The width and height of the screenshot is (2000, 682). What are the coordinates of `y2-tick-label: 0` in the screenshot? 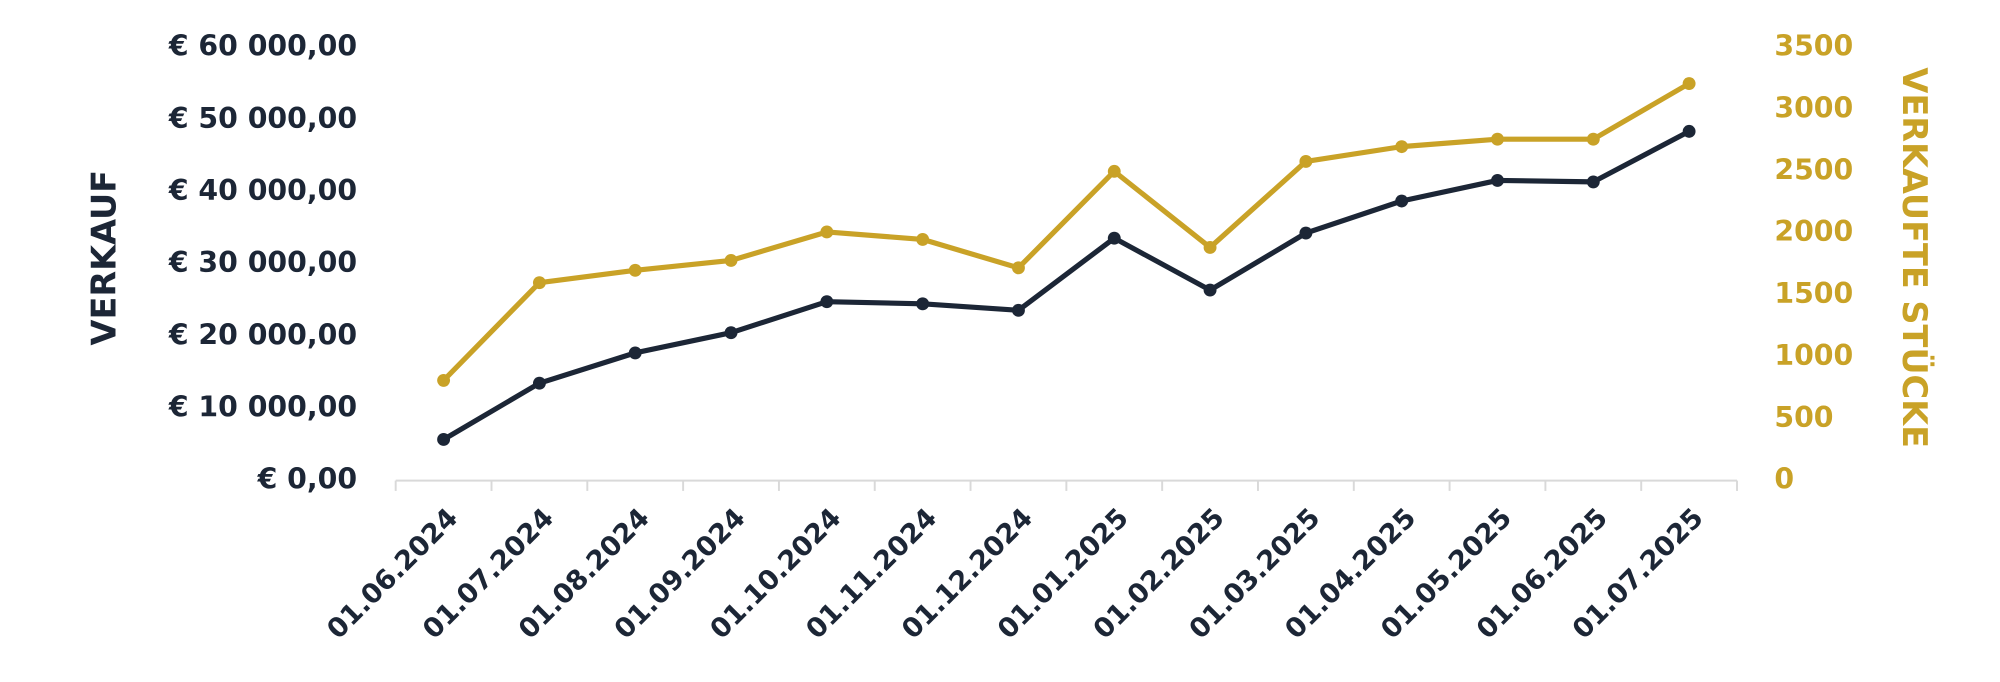 It's located at (1784, 479).